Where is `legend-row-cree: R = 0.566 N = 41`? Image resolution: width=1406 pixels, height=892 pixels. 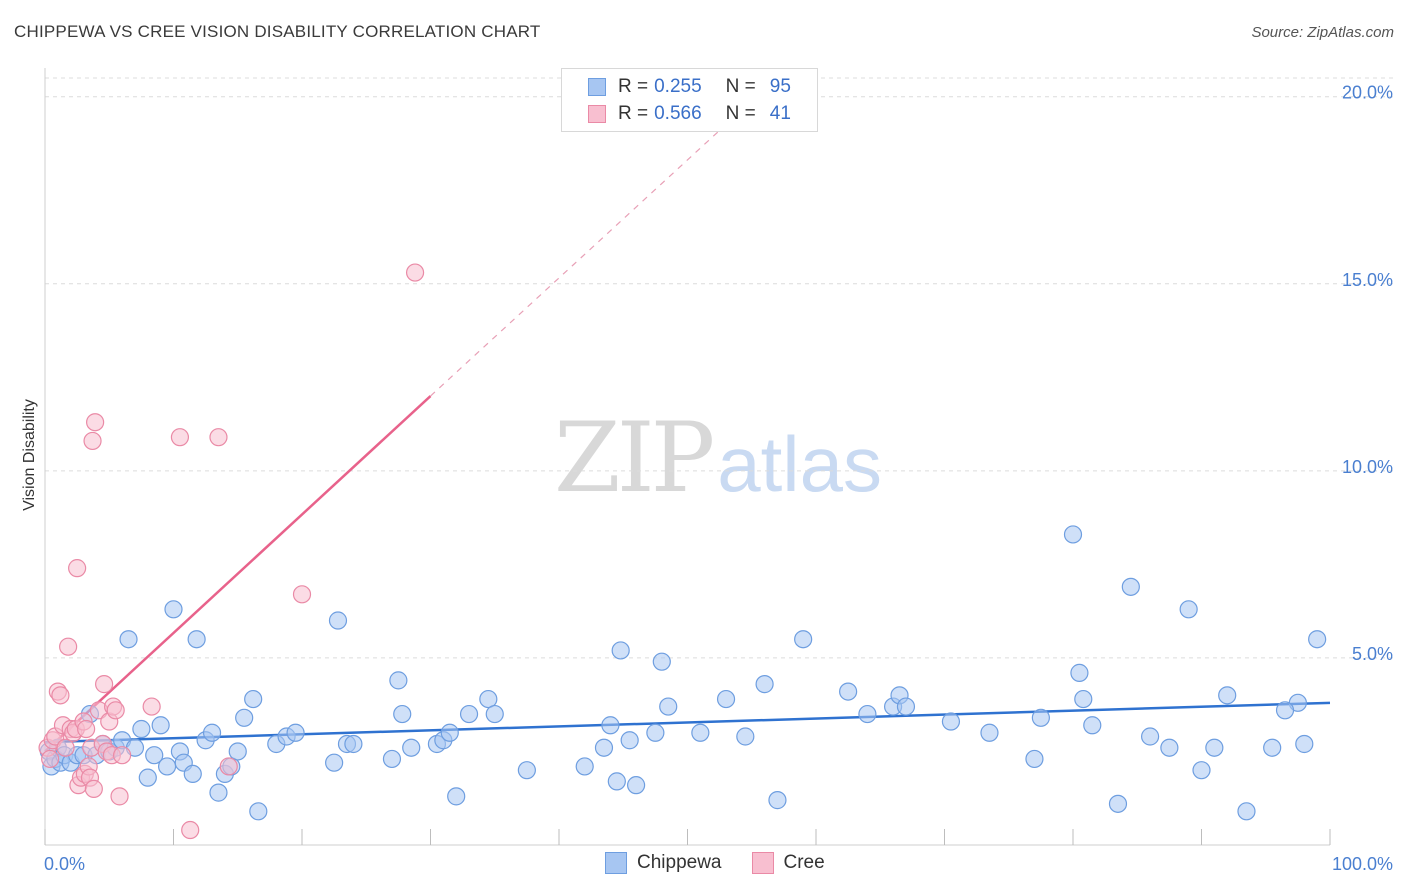
legend-row-cree: R = 0.566 N = 41 is located at coordinates (689, 114).